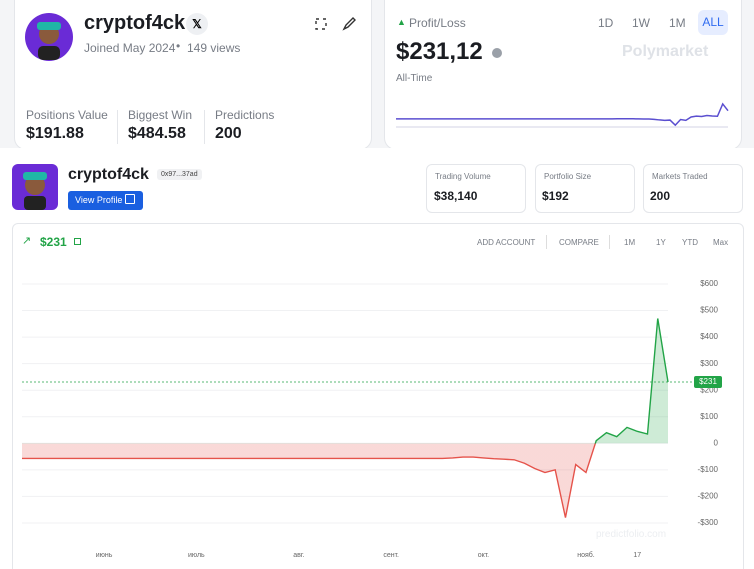 The image size is (754, 569). Describe the element at coordinates (690, 242) in the screenshot. I see `range-button: YTD` at that location.